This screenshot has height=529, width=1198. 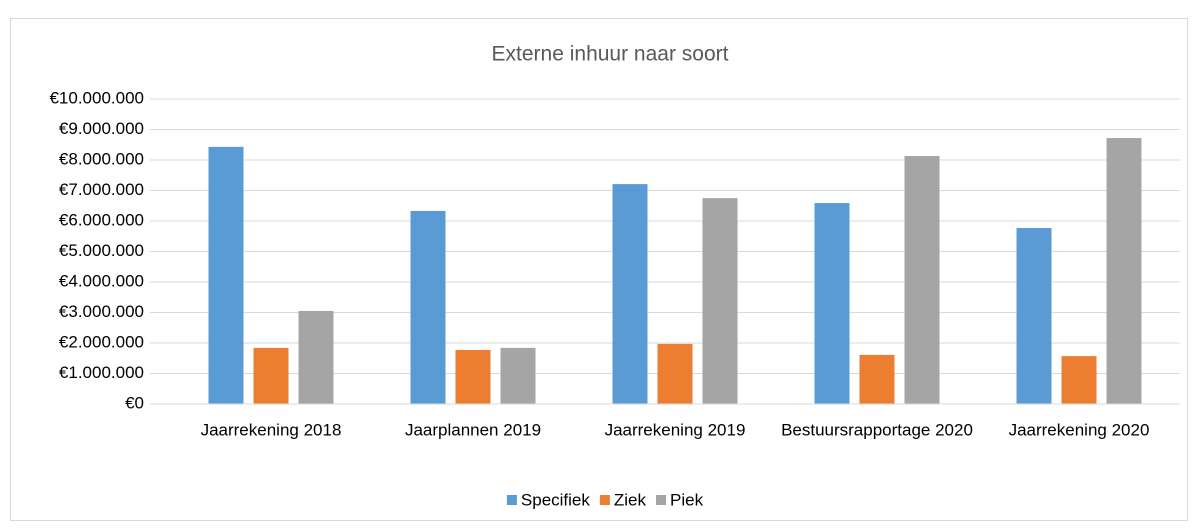 I want to click on legend-label: Piek, so click(x=687, y=499).